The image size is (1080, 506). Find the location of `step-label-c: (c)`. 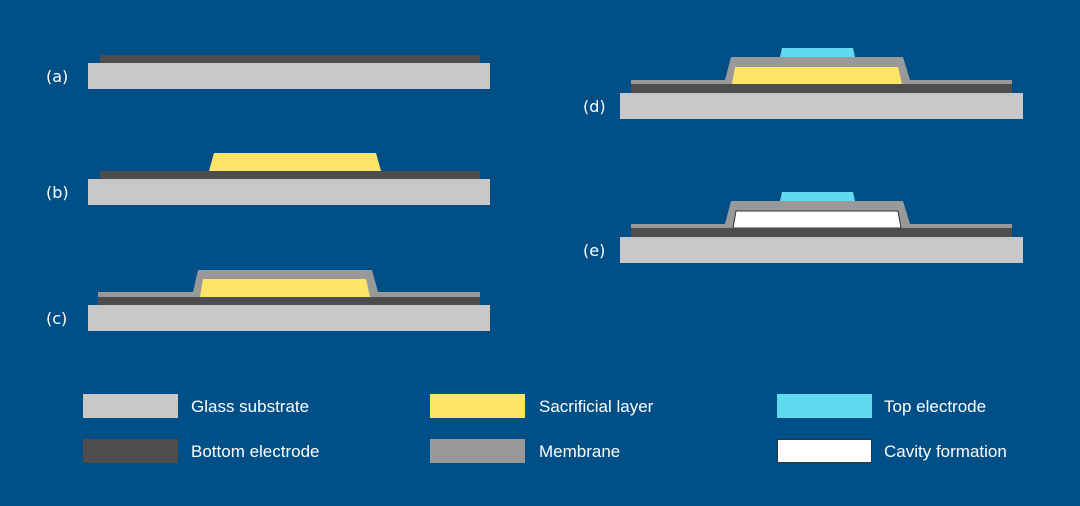

step-label-c: (c) is located at coordinates (56, 318).